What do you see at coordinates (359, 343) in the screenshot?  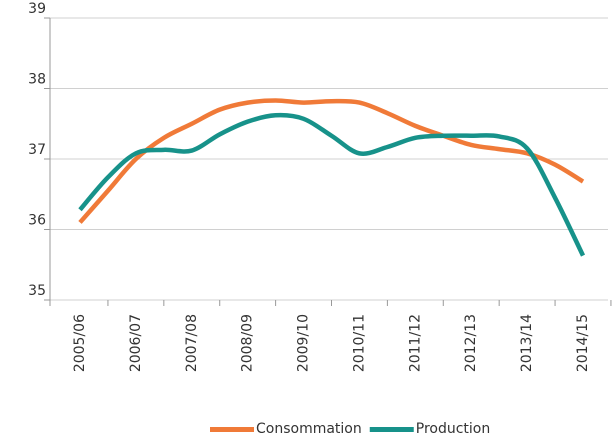 I see `x-tick-label: 2010/11` at bounding box center [359, 343].